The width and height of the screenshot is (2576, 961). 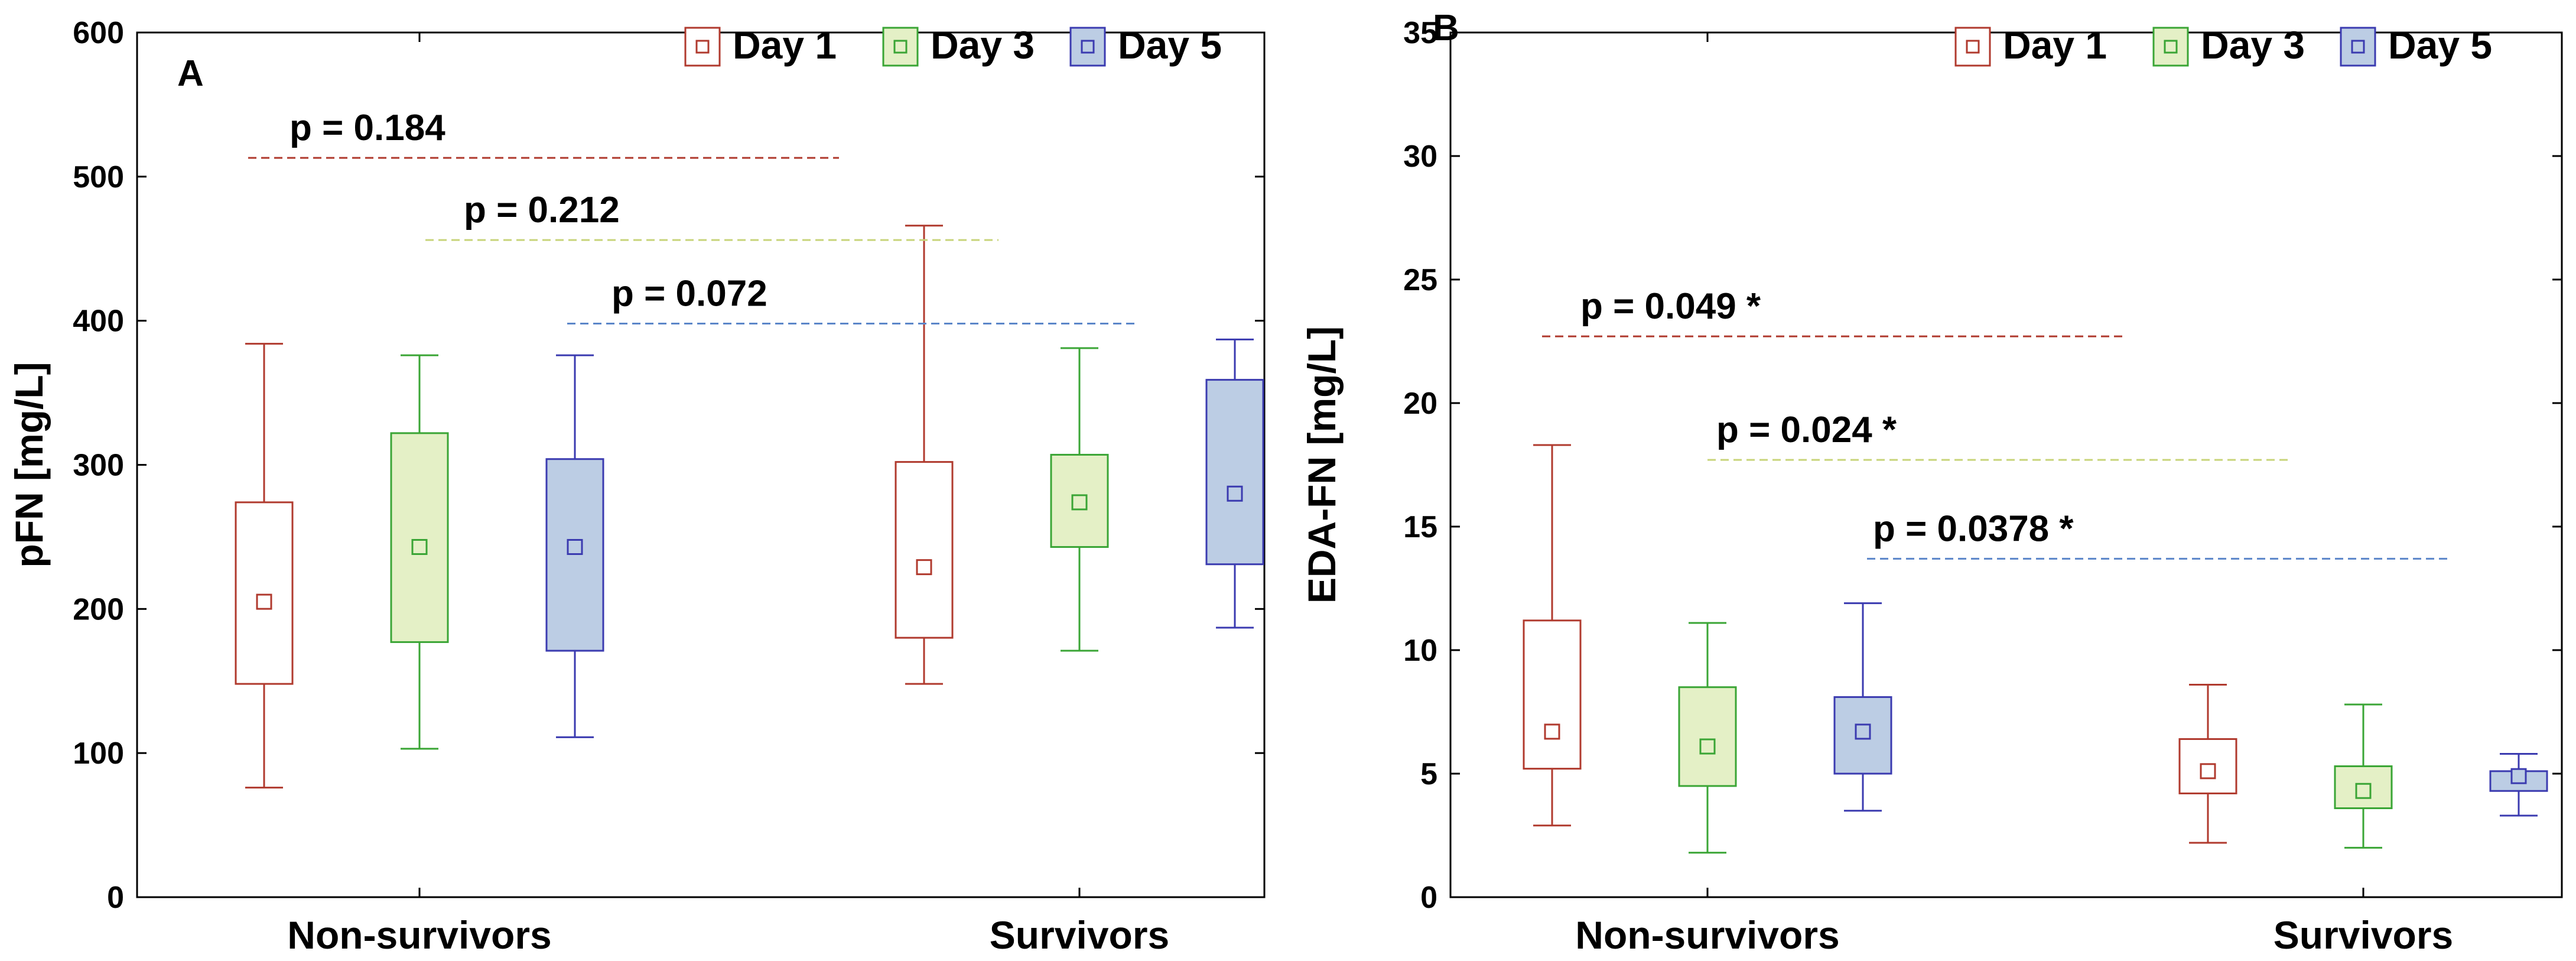 What do you see at coordinates (190, 73) in the screenshot?
I see `panel-label: A` at bounding box center [190, 73].